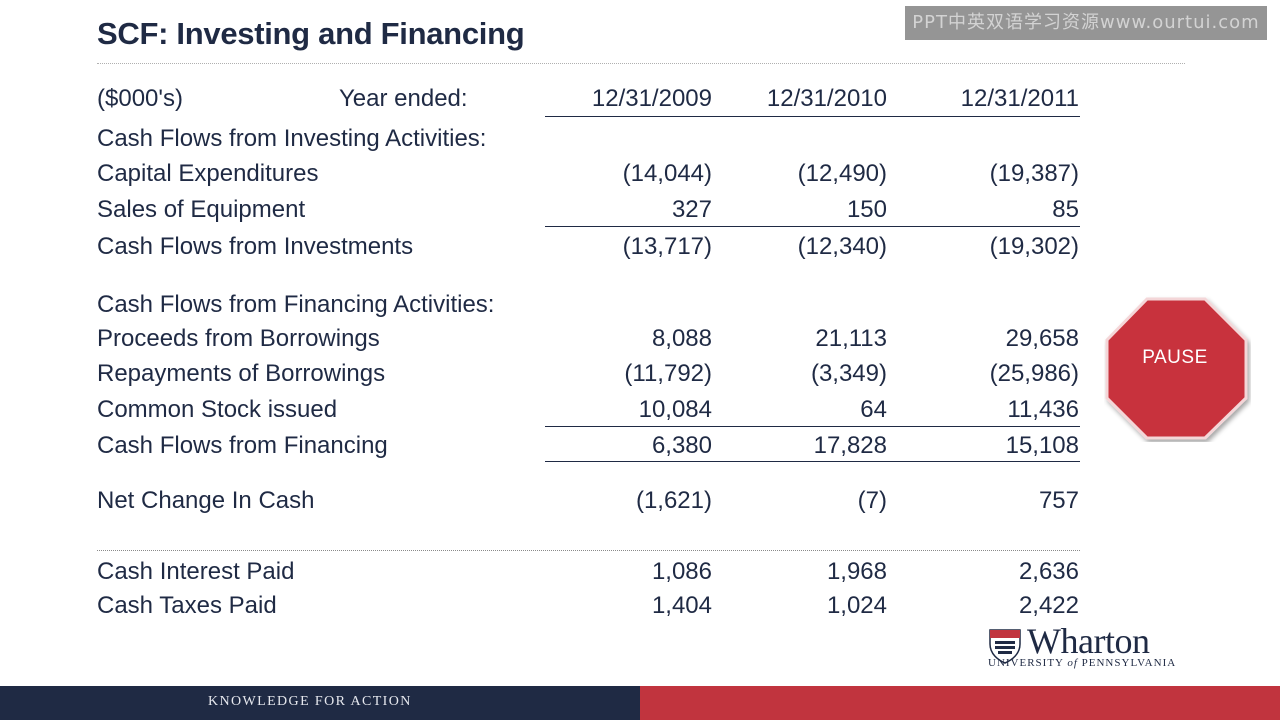 This screenshot has width=1280, height=720. What do you see at coordinates (206, 500) in the screenshot?
I see `row-label: Net Change In Cash` at bounding box center [206, 500].